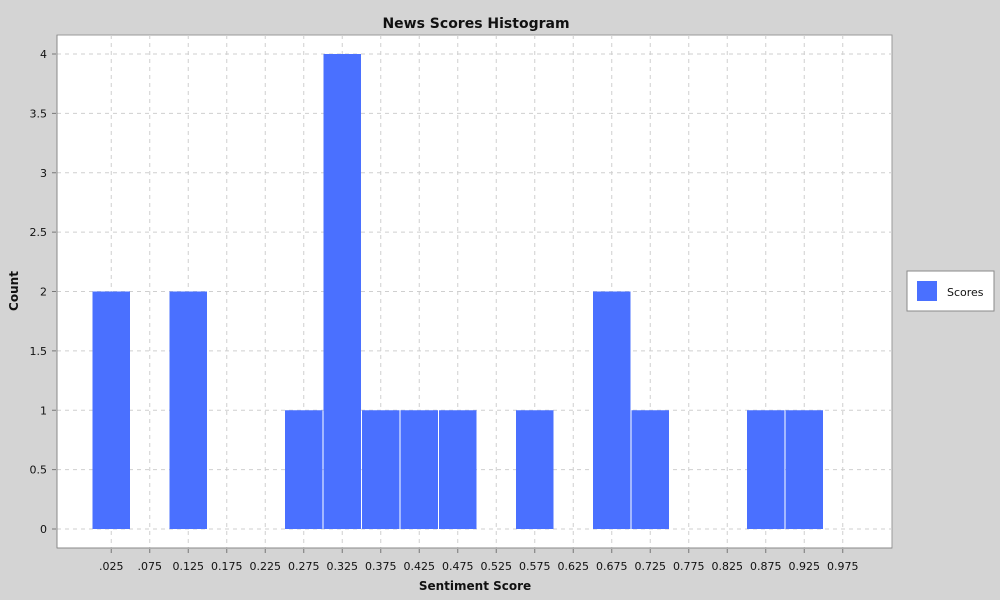  Describe the element at coordinates (43, 410) in the screenshot. I see `y-tick-label: 1` at that location.